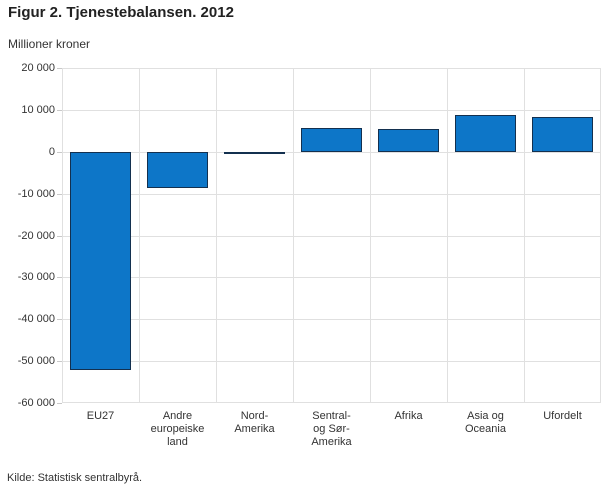 The height and width of the screenshot is (488, 610). What do you see at coordinates (254, 153) in the screenshot?
I see `bar-nord` at bounding box center [254, 153].